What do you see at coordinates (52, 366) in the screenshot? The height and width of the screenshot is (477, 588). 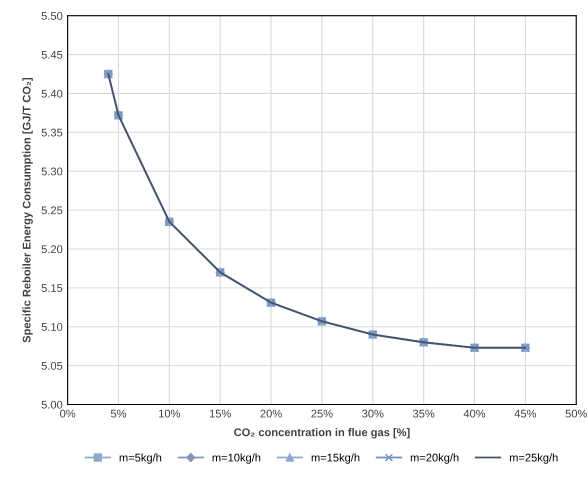 I see `y-tick-label: 5.05` at bounding box center [52, 366].